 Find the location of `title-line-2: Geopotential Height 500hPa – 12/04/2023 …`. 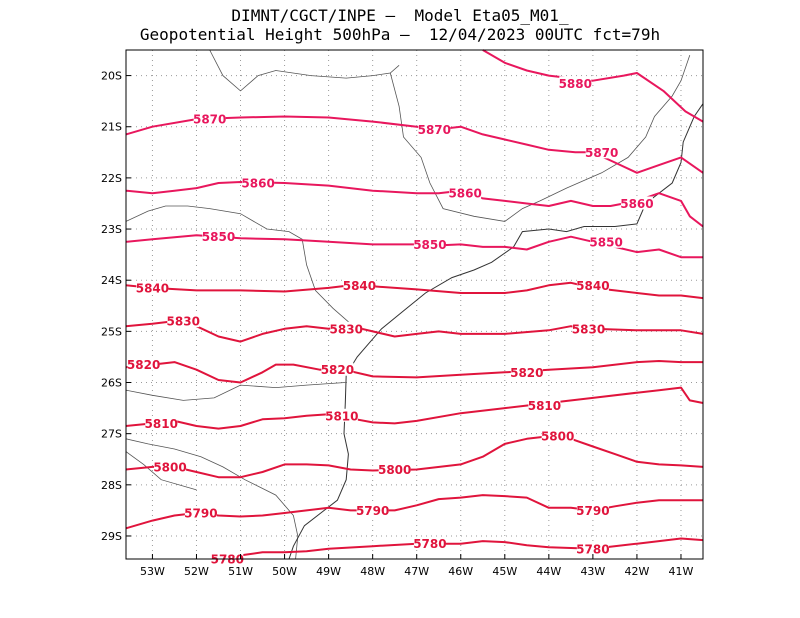

title-line-2: Geopotential Height 500hPa – 12/04/2023 … is located at coordinates (400, 34).